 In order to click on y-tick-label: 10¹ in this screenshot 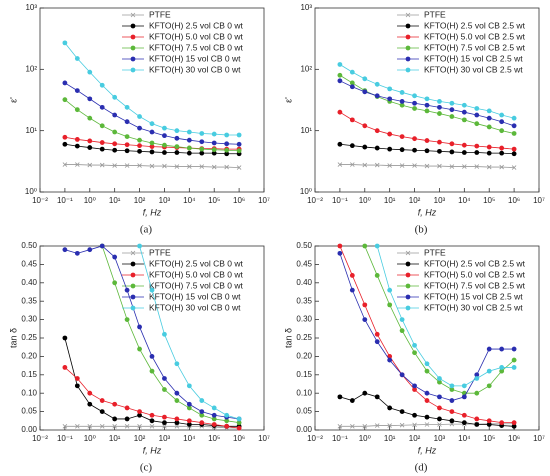, I will do `click(306, 130)`.